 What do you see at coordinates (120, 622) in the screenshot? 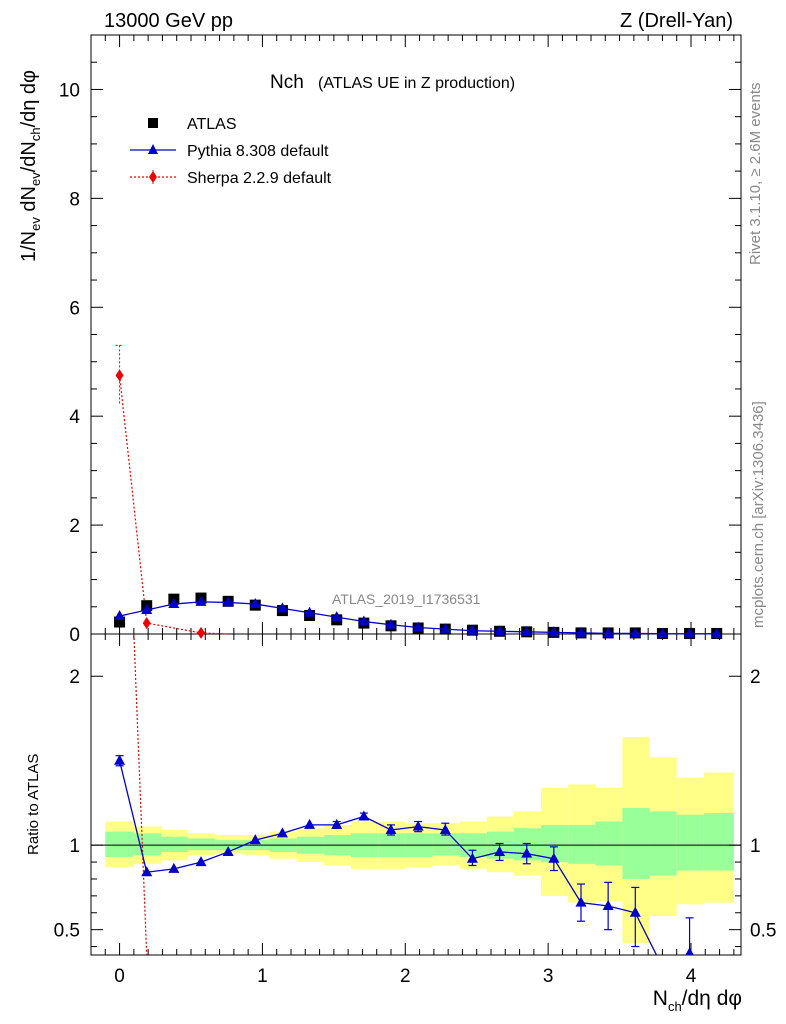
I see `atlas-point` at bounding box center [120, 622].